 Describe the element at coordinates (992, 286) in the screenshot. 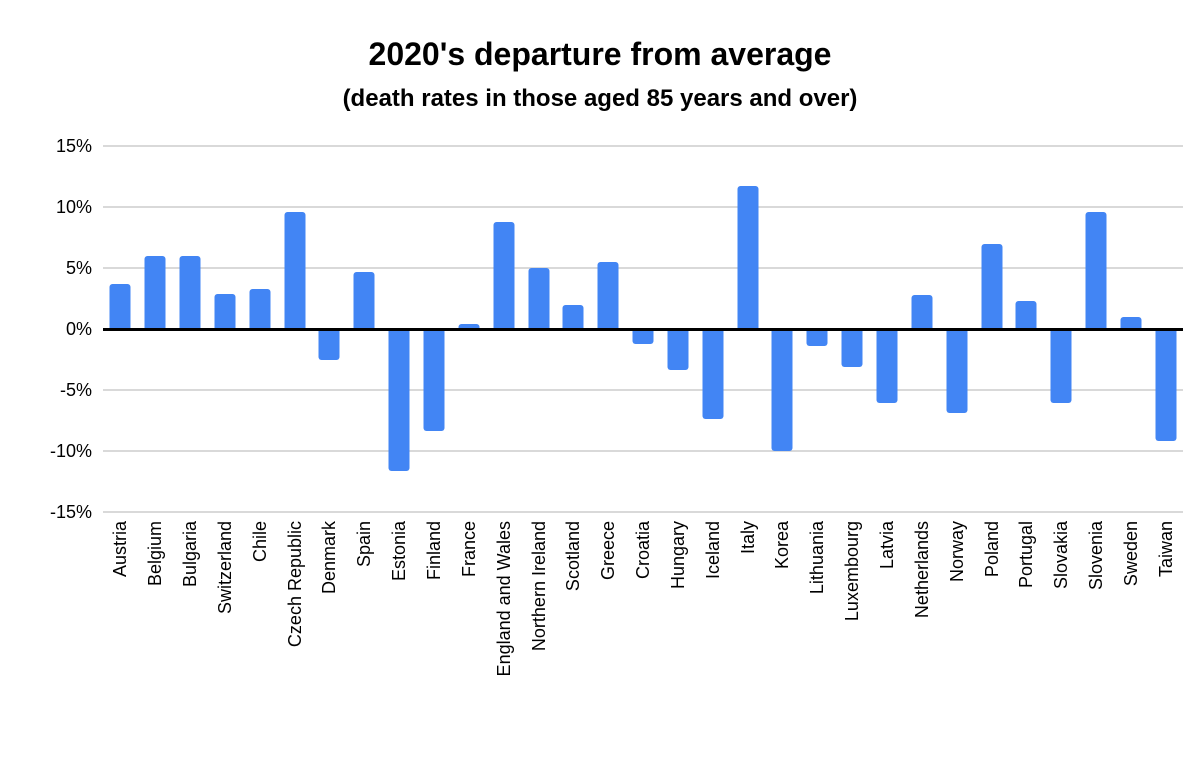

I see `bar-poland` at that location.